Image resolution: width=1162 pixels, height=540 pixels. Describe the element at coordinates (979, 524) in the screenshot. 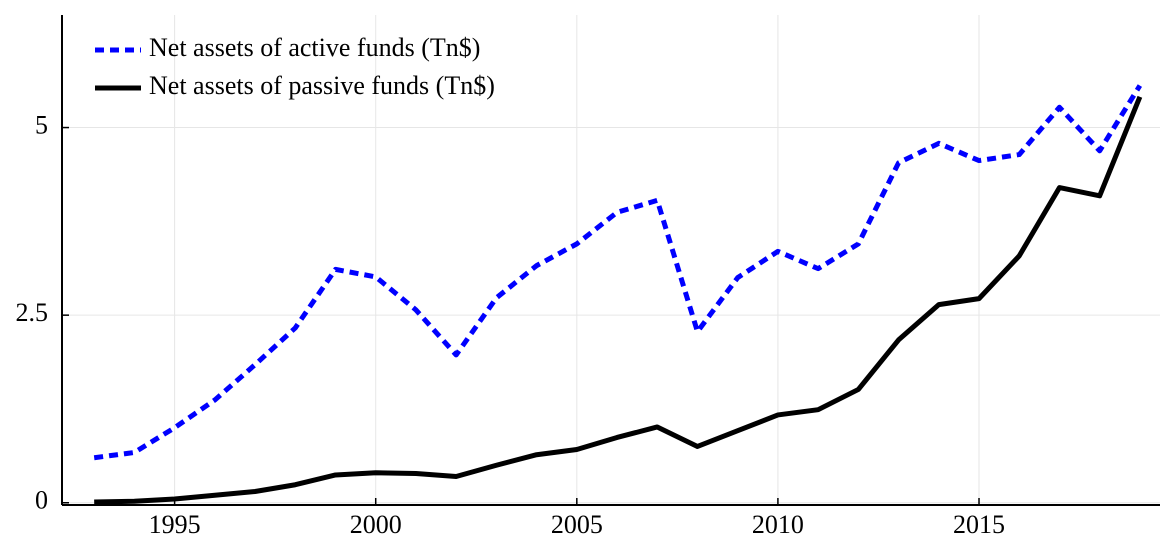

I see `x-tick-label: 2015` at that location.